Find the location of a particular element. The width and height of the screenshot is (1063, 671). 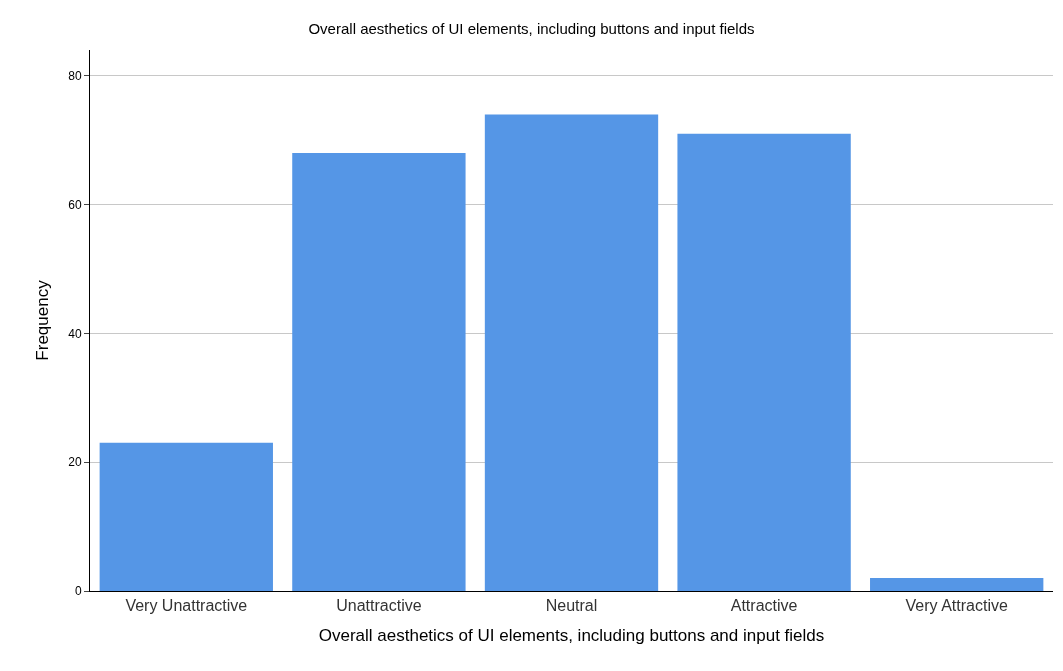

y-tick-label: 80 is located at coordinates (75, 75).